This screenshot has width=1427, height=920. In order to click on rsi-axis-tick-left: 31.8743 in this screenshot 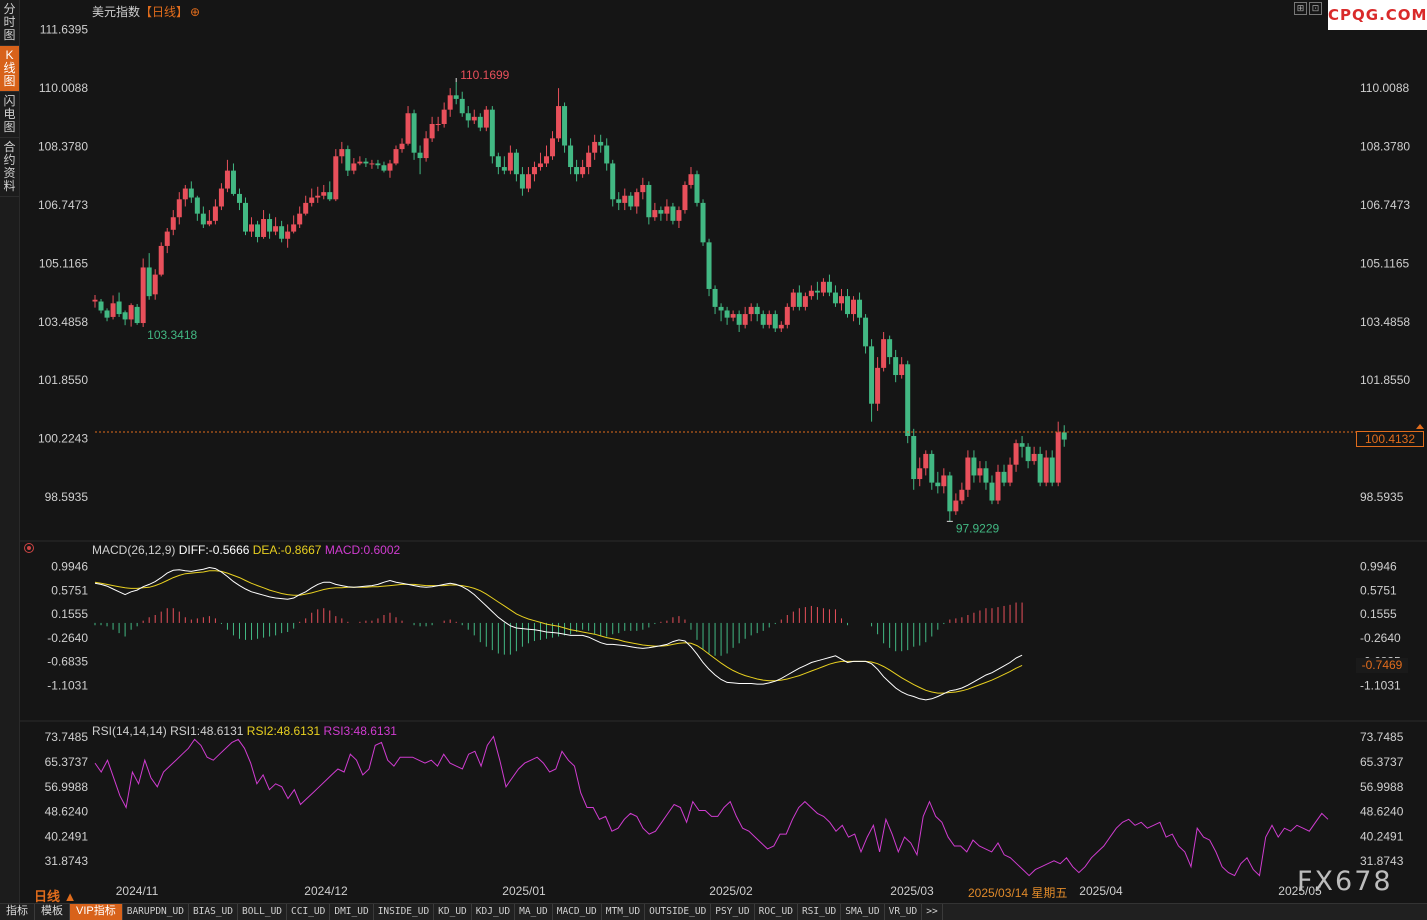, I will do `click(67, 861)`.